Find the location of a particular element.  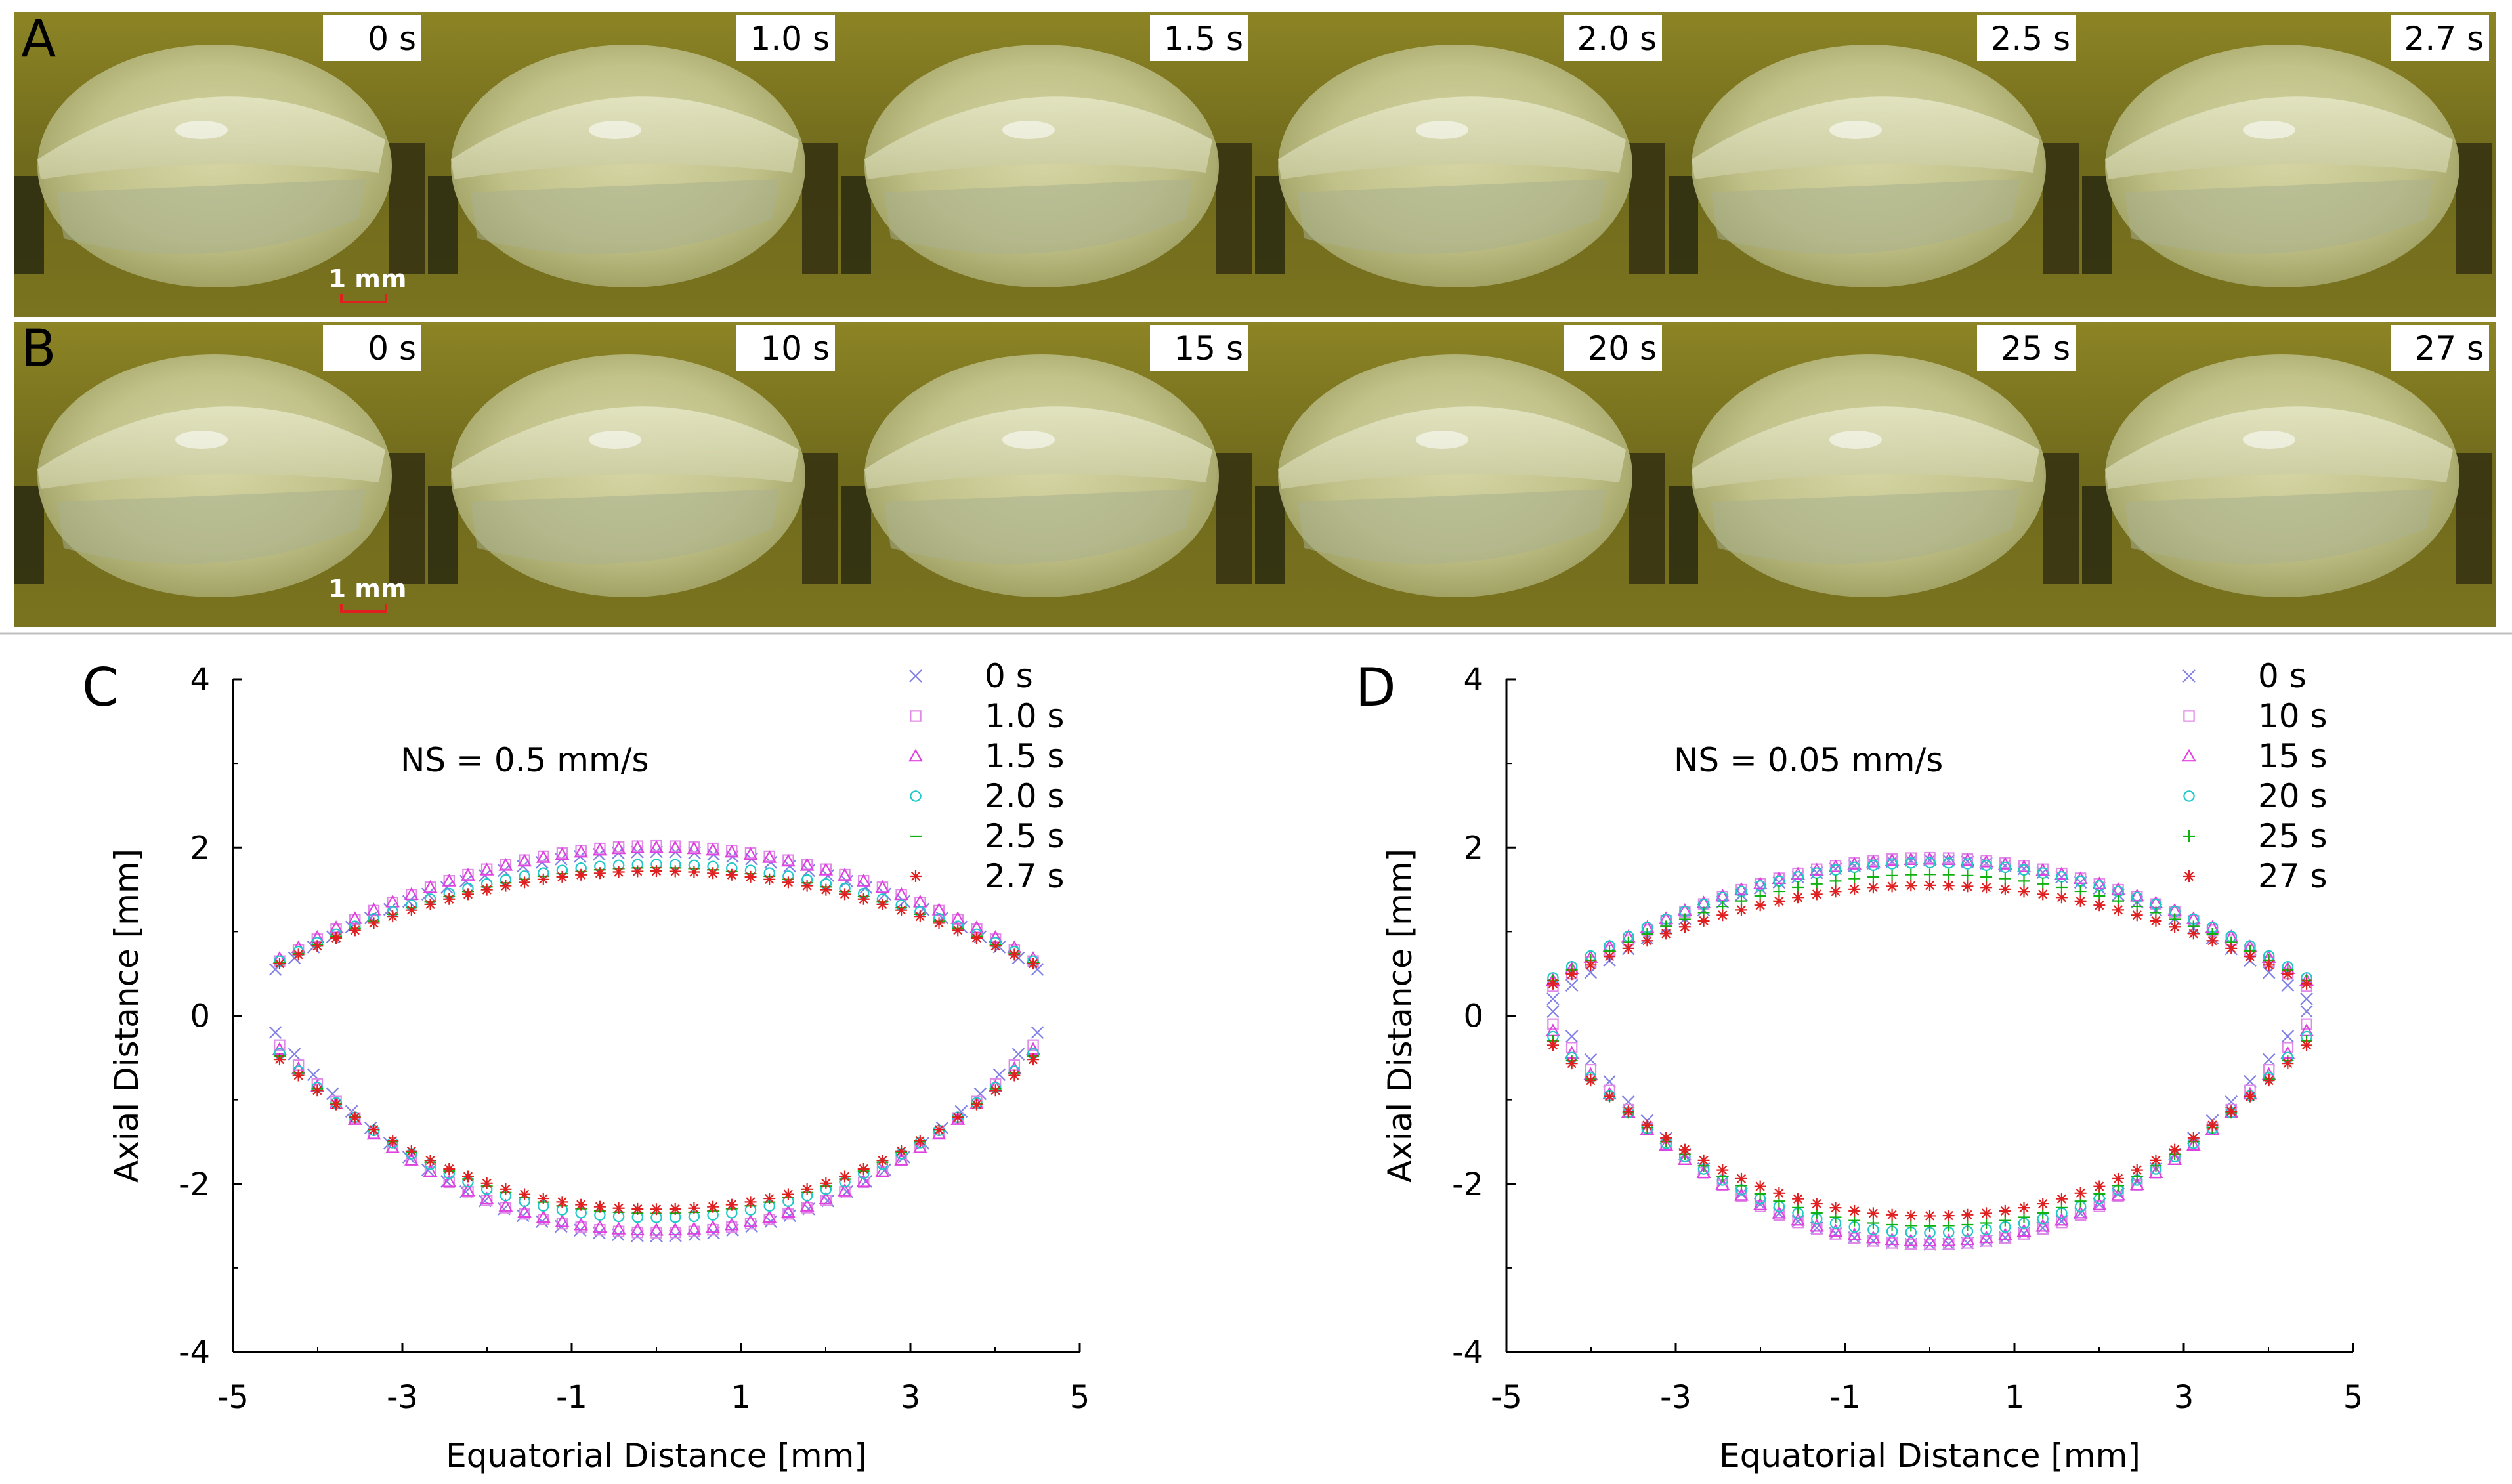

series-20-s is located at coordinates (1929, 1048).